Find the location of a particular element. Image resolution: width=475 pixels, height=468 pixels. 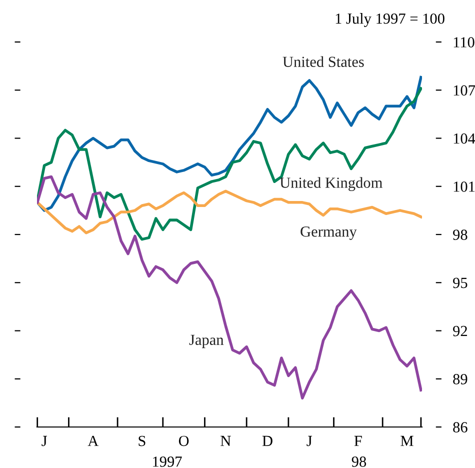

series-label: United States is located at coordinates (323, 61).